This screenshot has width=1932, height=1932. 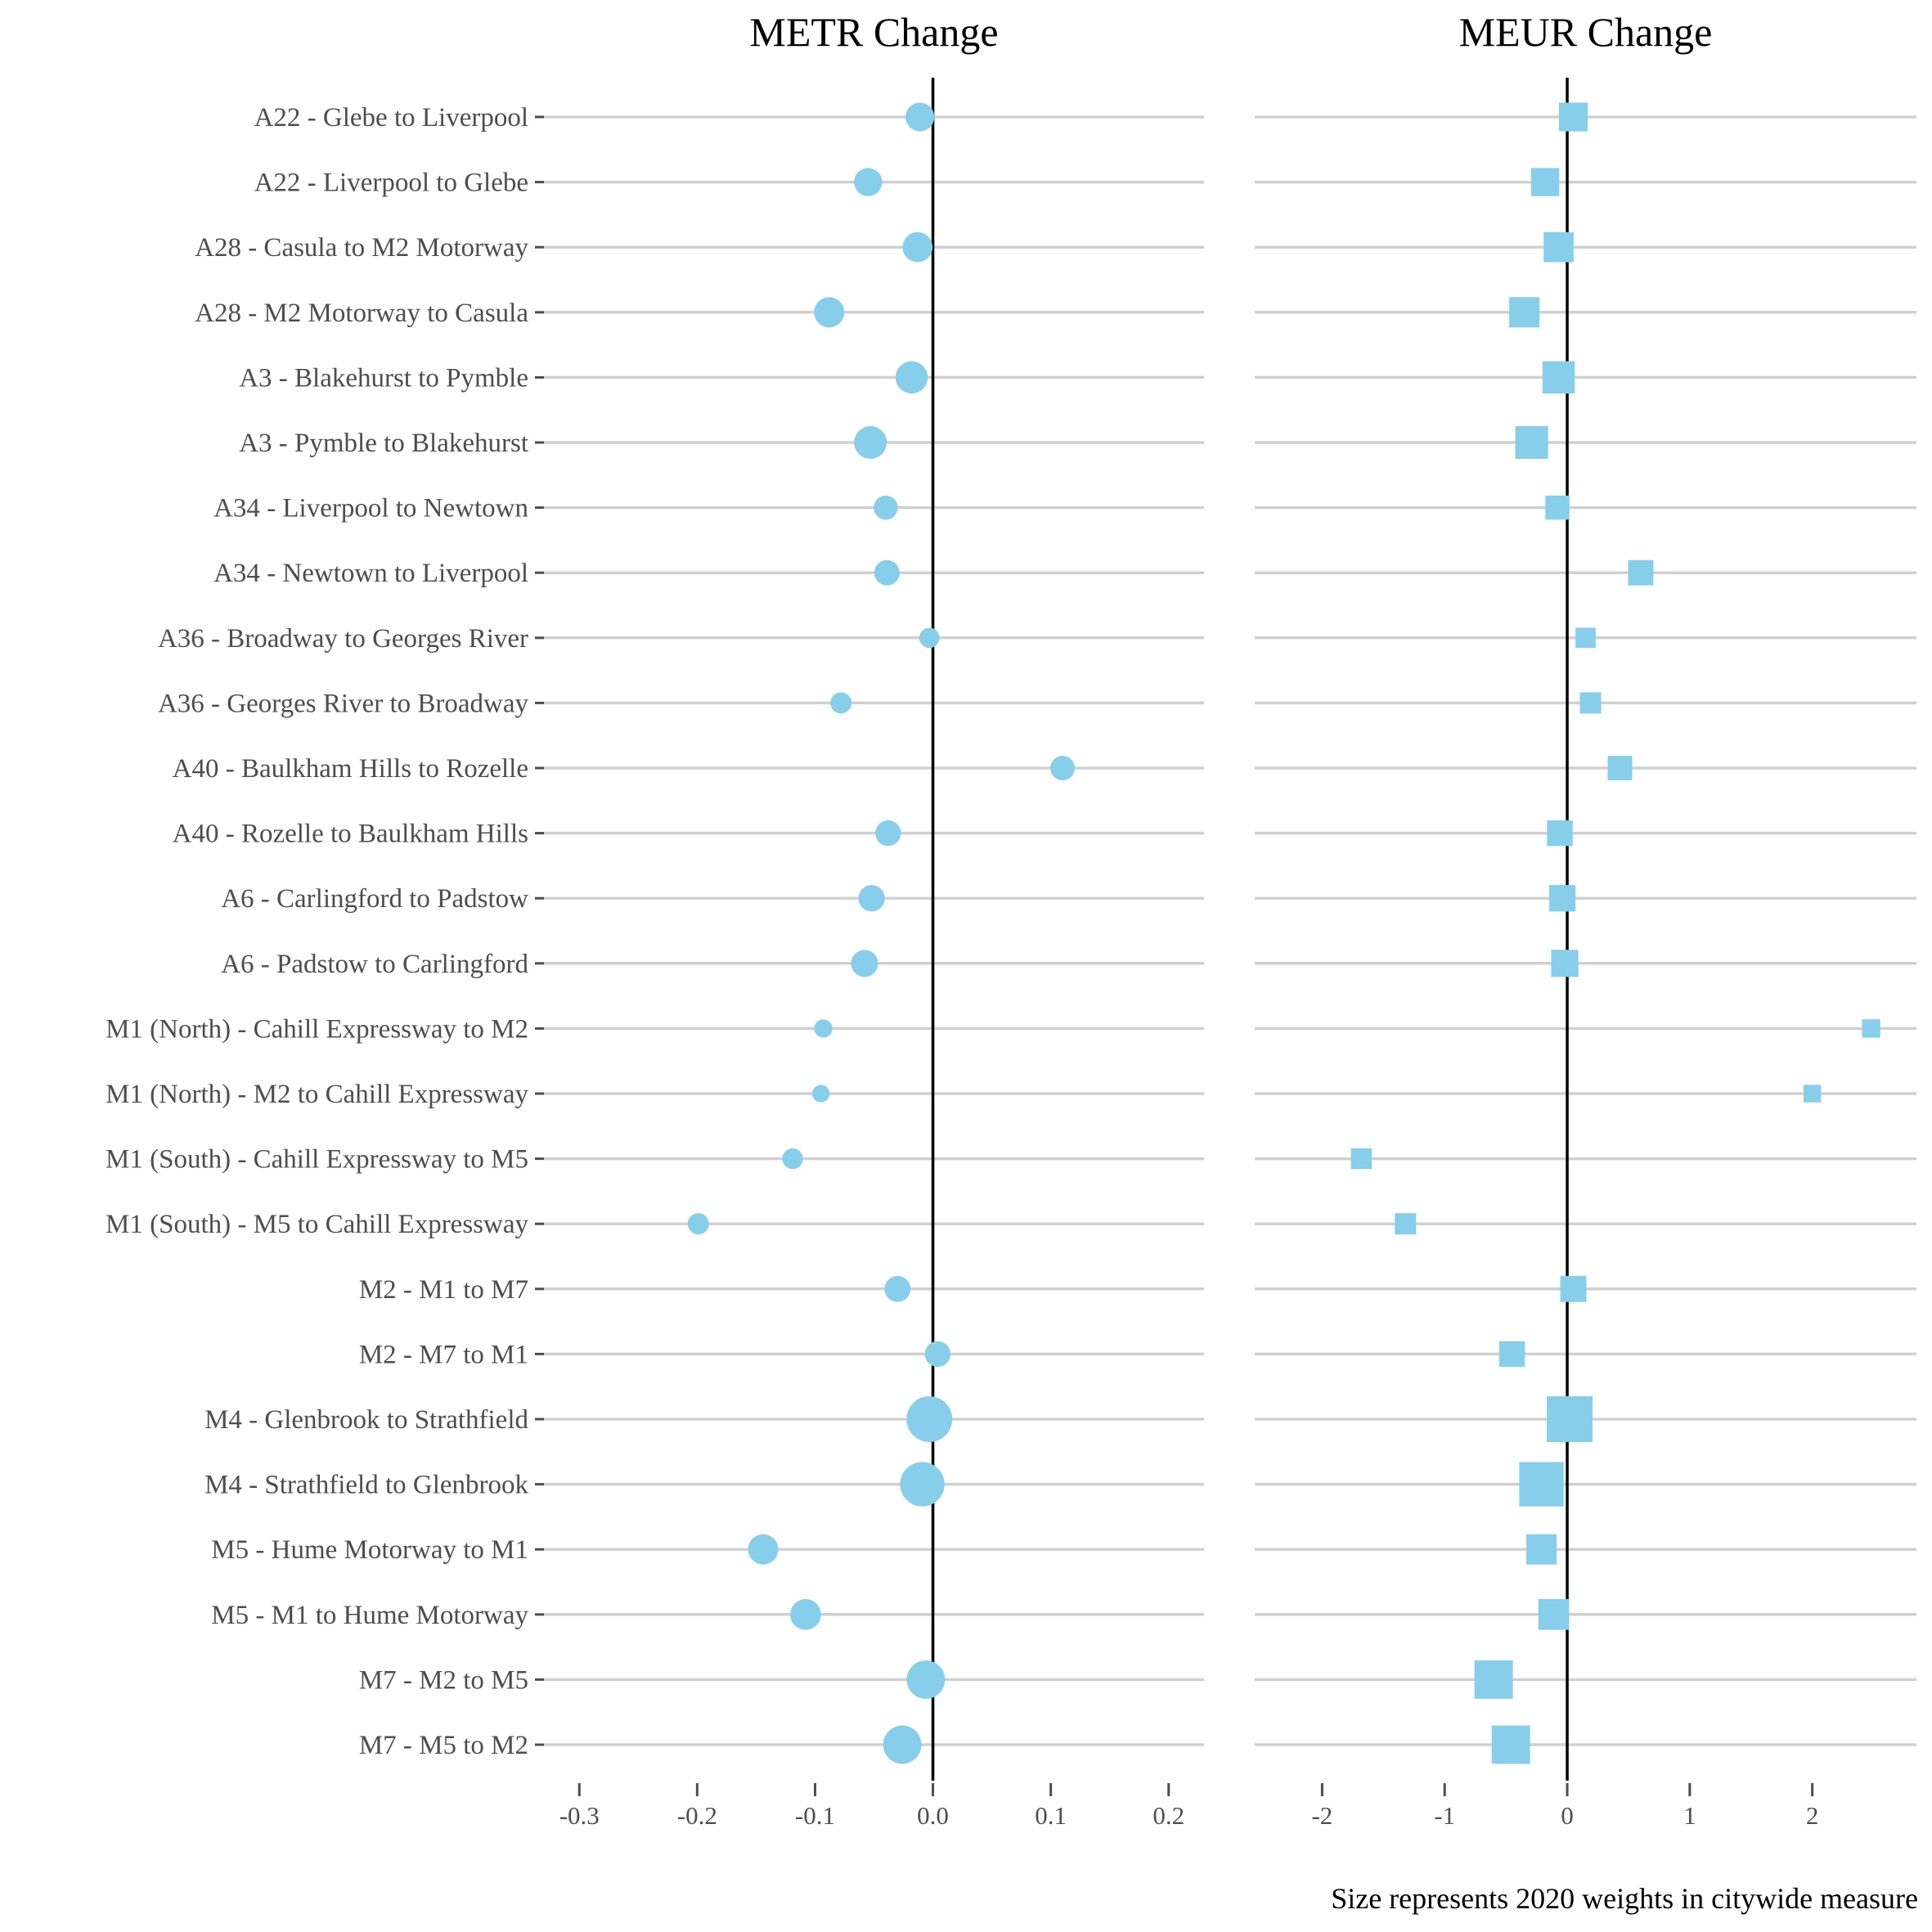 I want to click on route-label: M5 - Hume Motorway to M1, so click(x=370, y=1550).